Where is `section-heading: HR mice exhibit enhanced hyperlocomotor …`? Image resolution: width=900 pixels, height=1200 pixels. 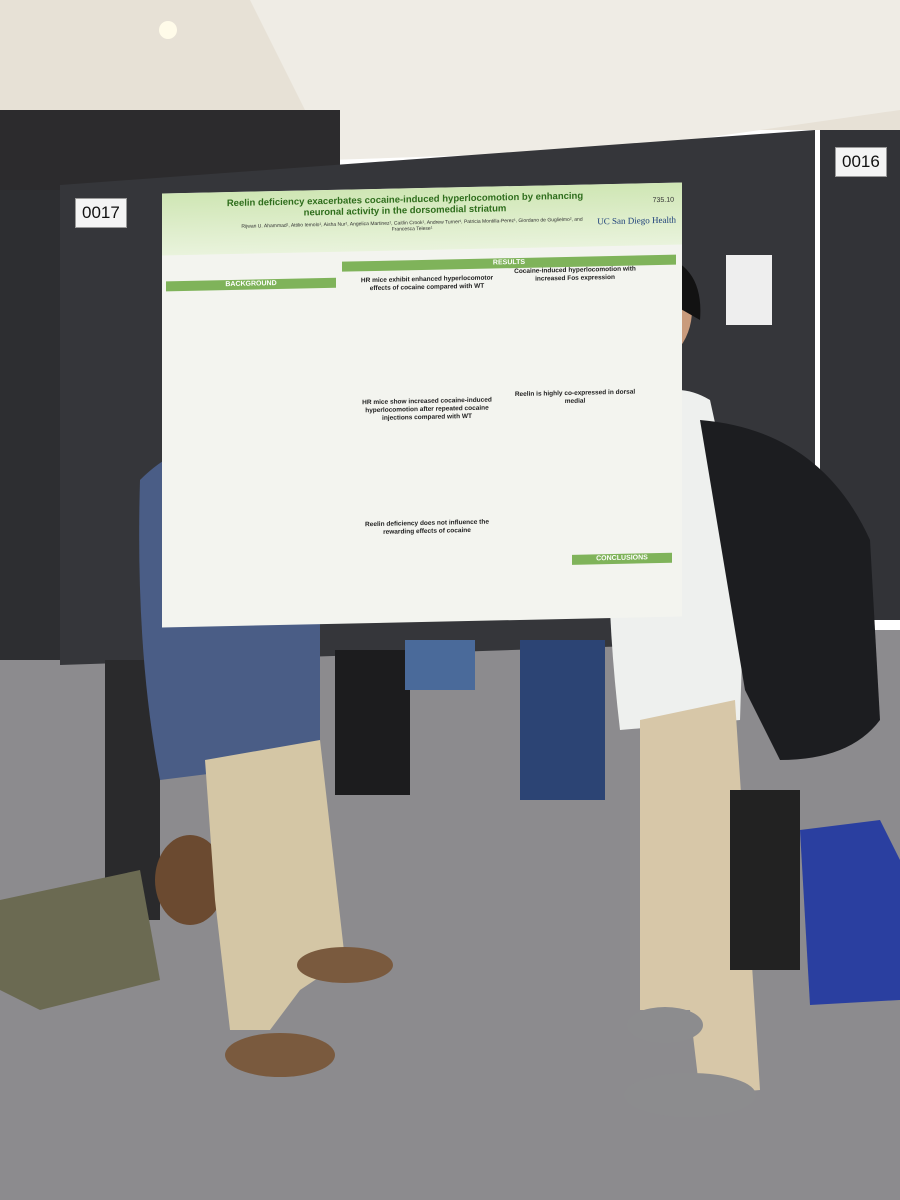
section-heading: HR mice exhibit enhanced hyperlocomotor … is located at coordinates (427, 283).